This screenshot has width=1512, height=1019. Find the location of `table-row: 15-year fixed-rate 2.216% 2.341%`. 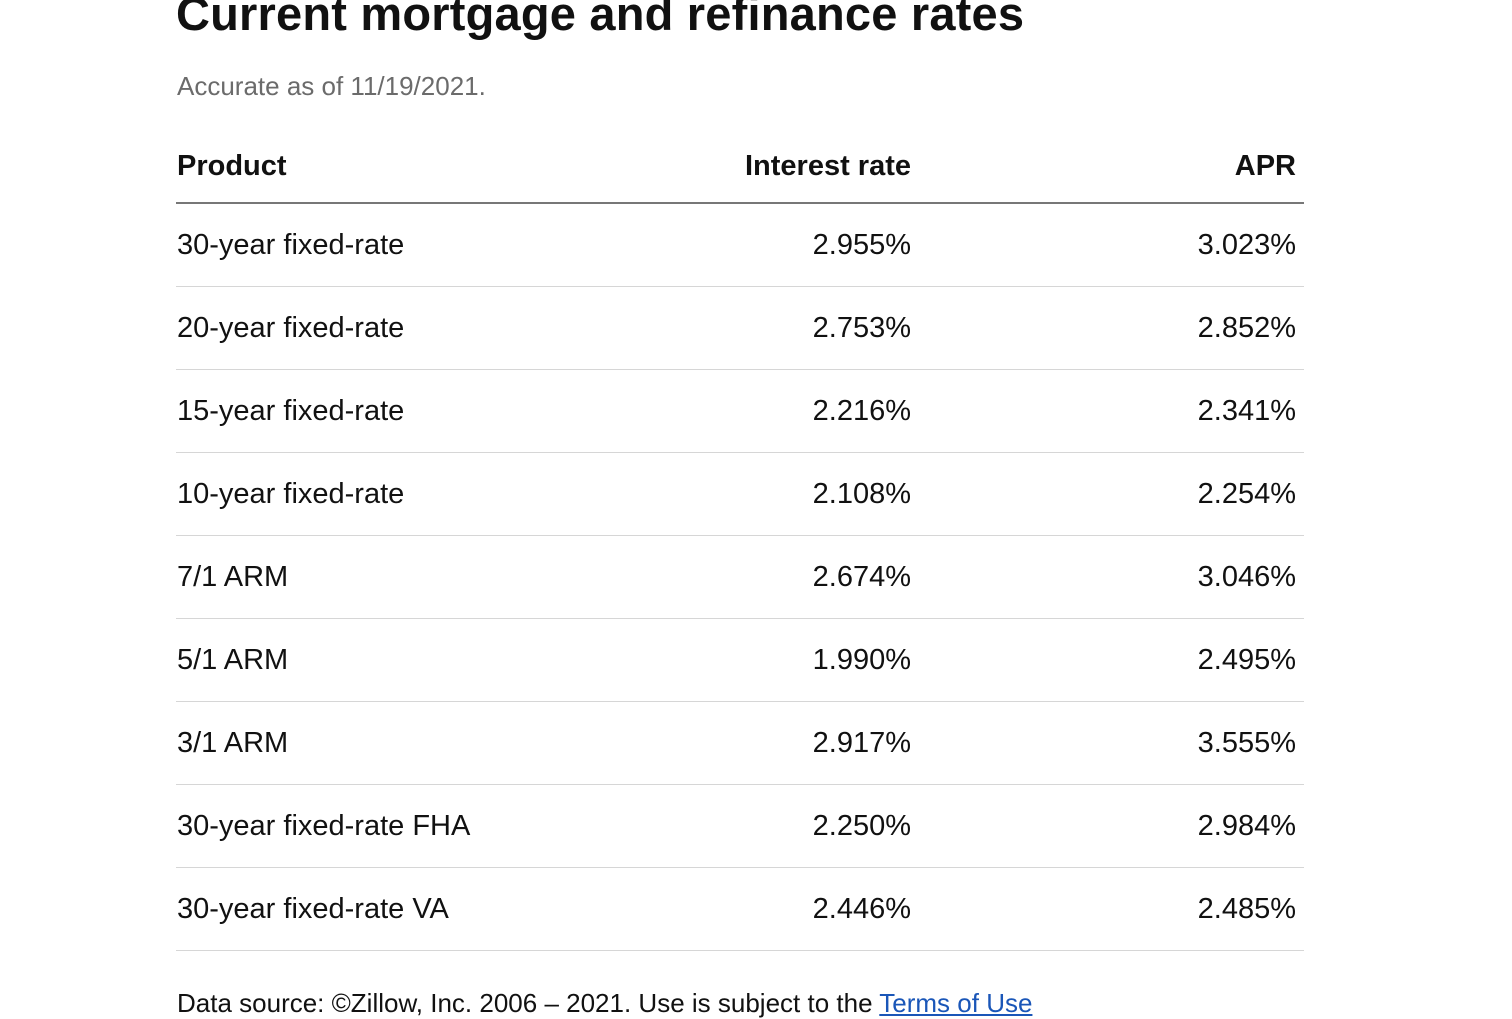

table-row: 15-year fixed-rate 2.216% 2.341% is located at coordinates (740, 411).